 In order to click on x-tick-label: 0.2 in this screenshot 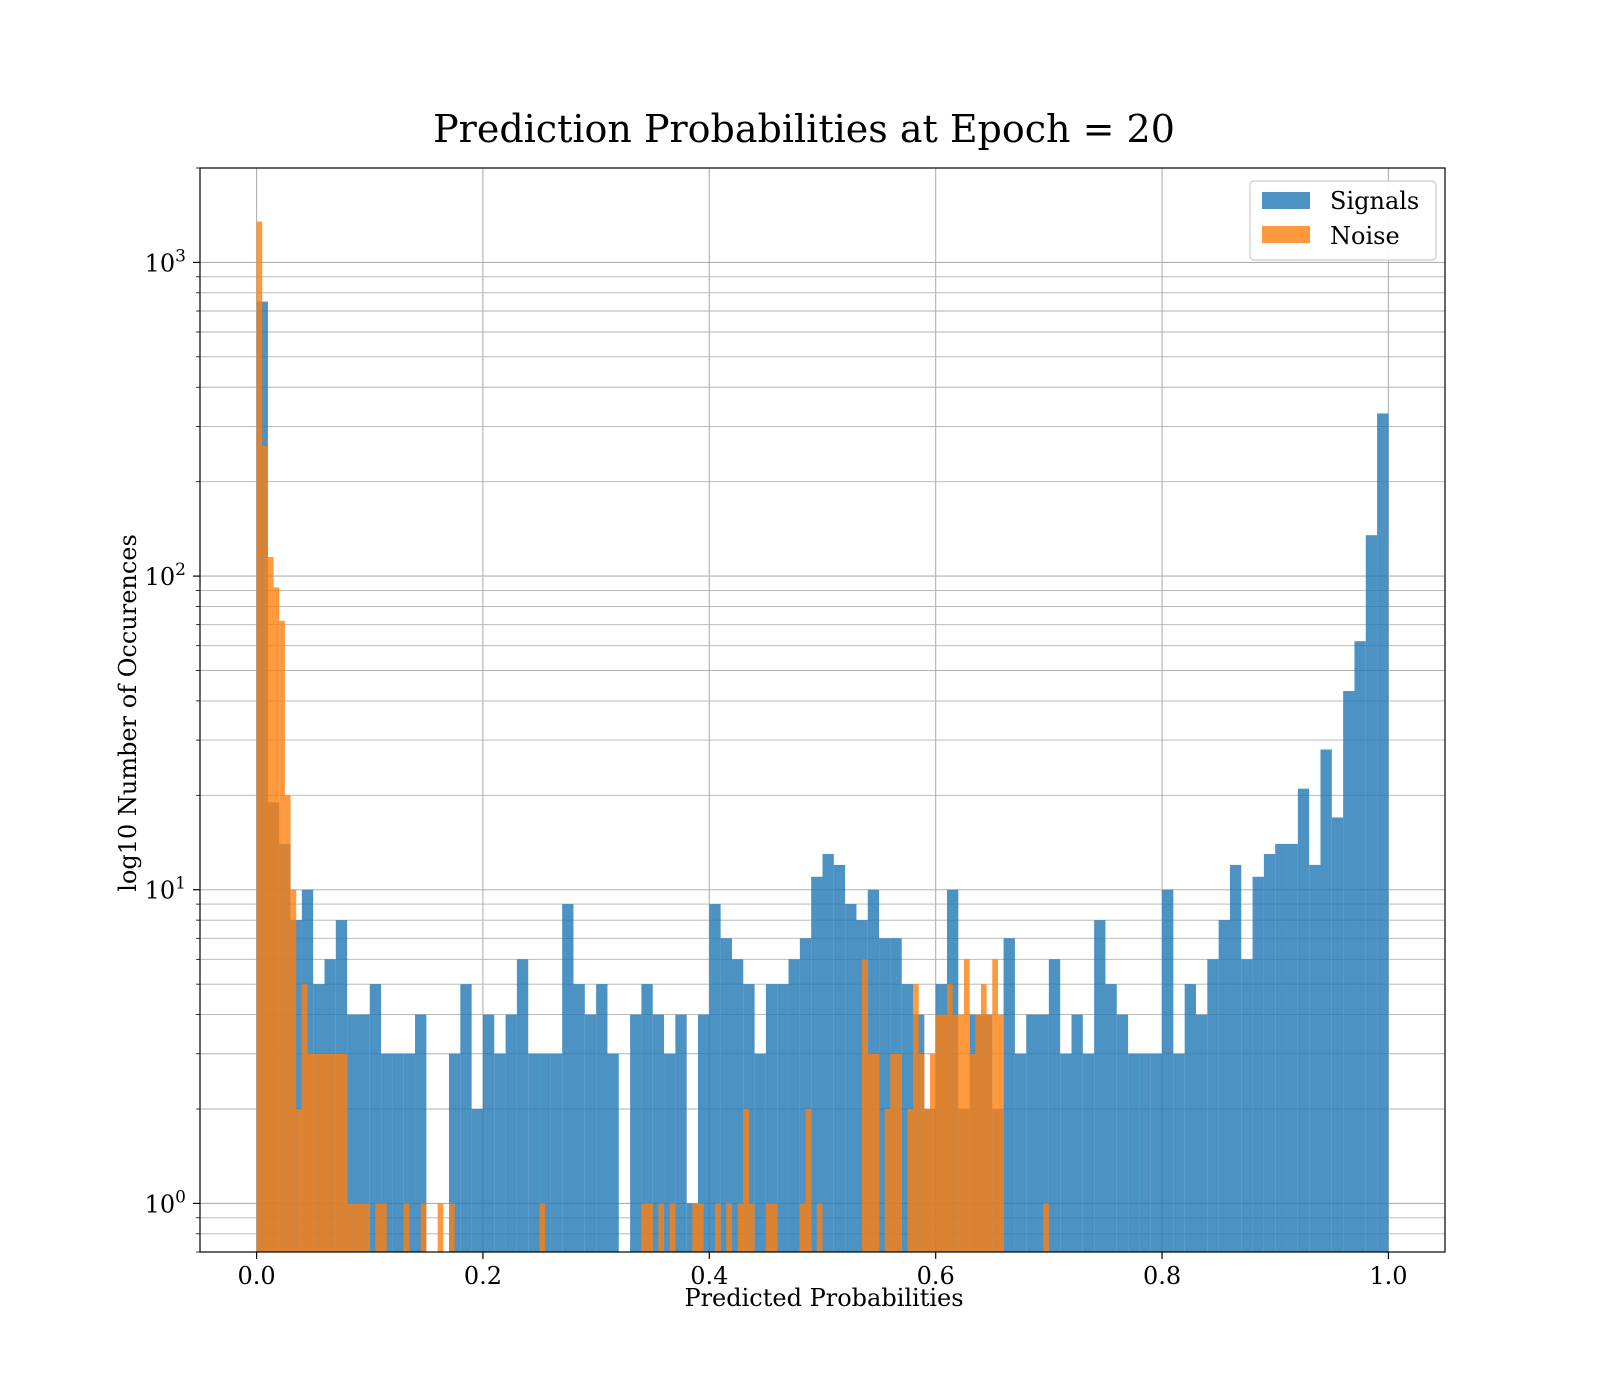, I will do `click(483, 1276)`.